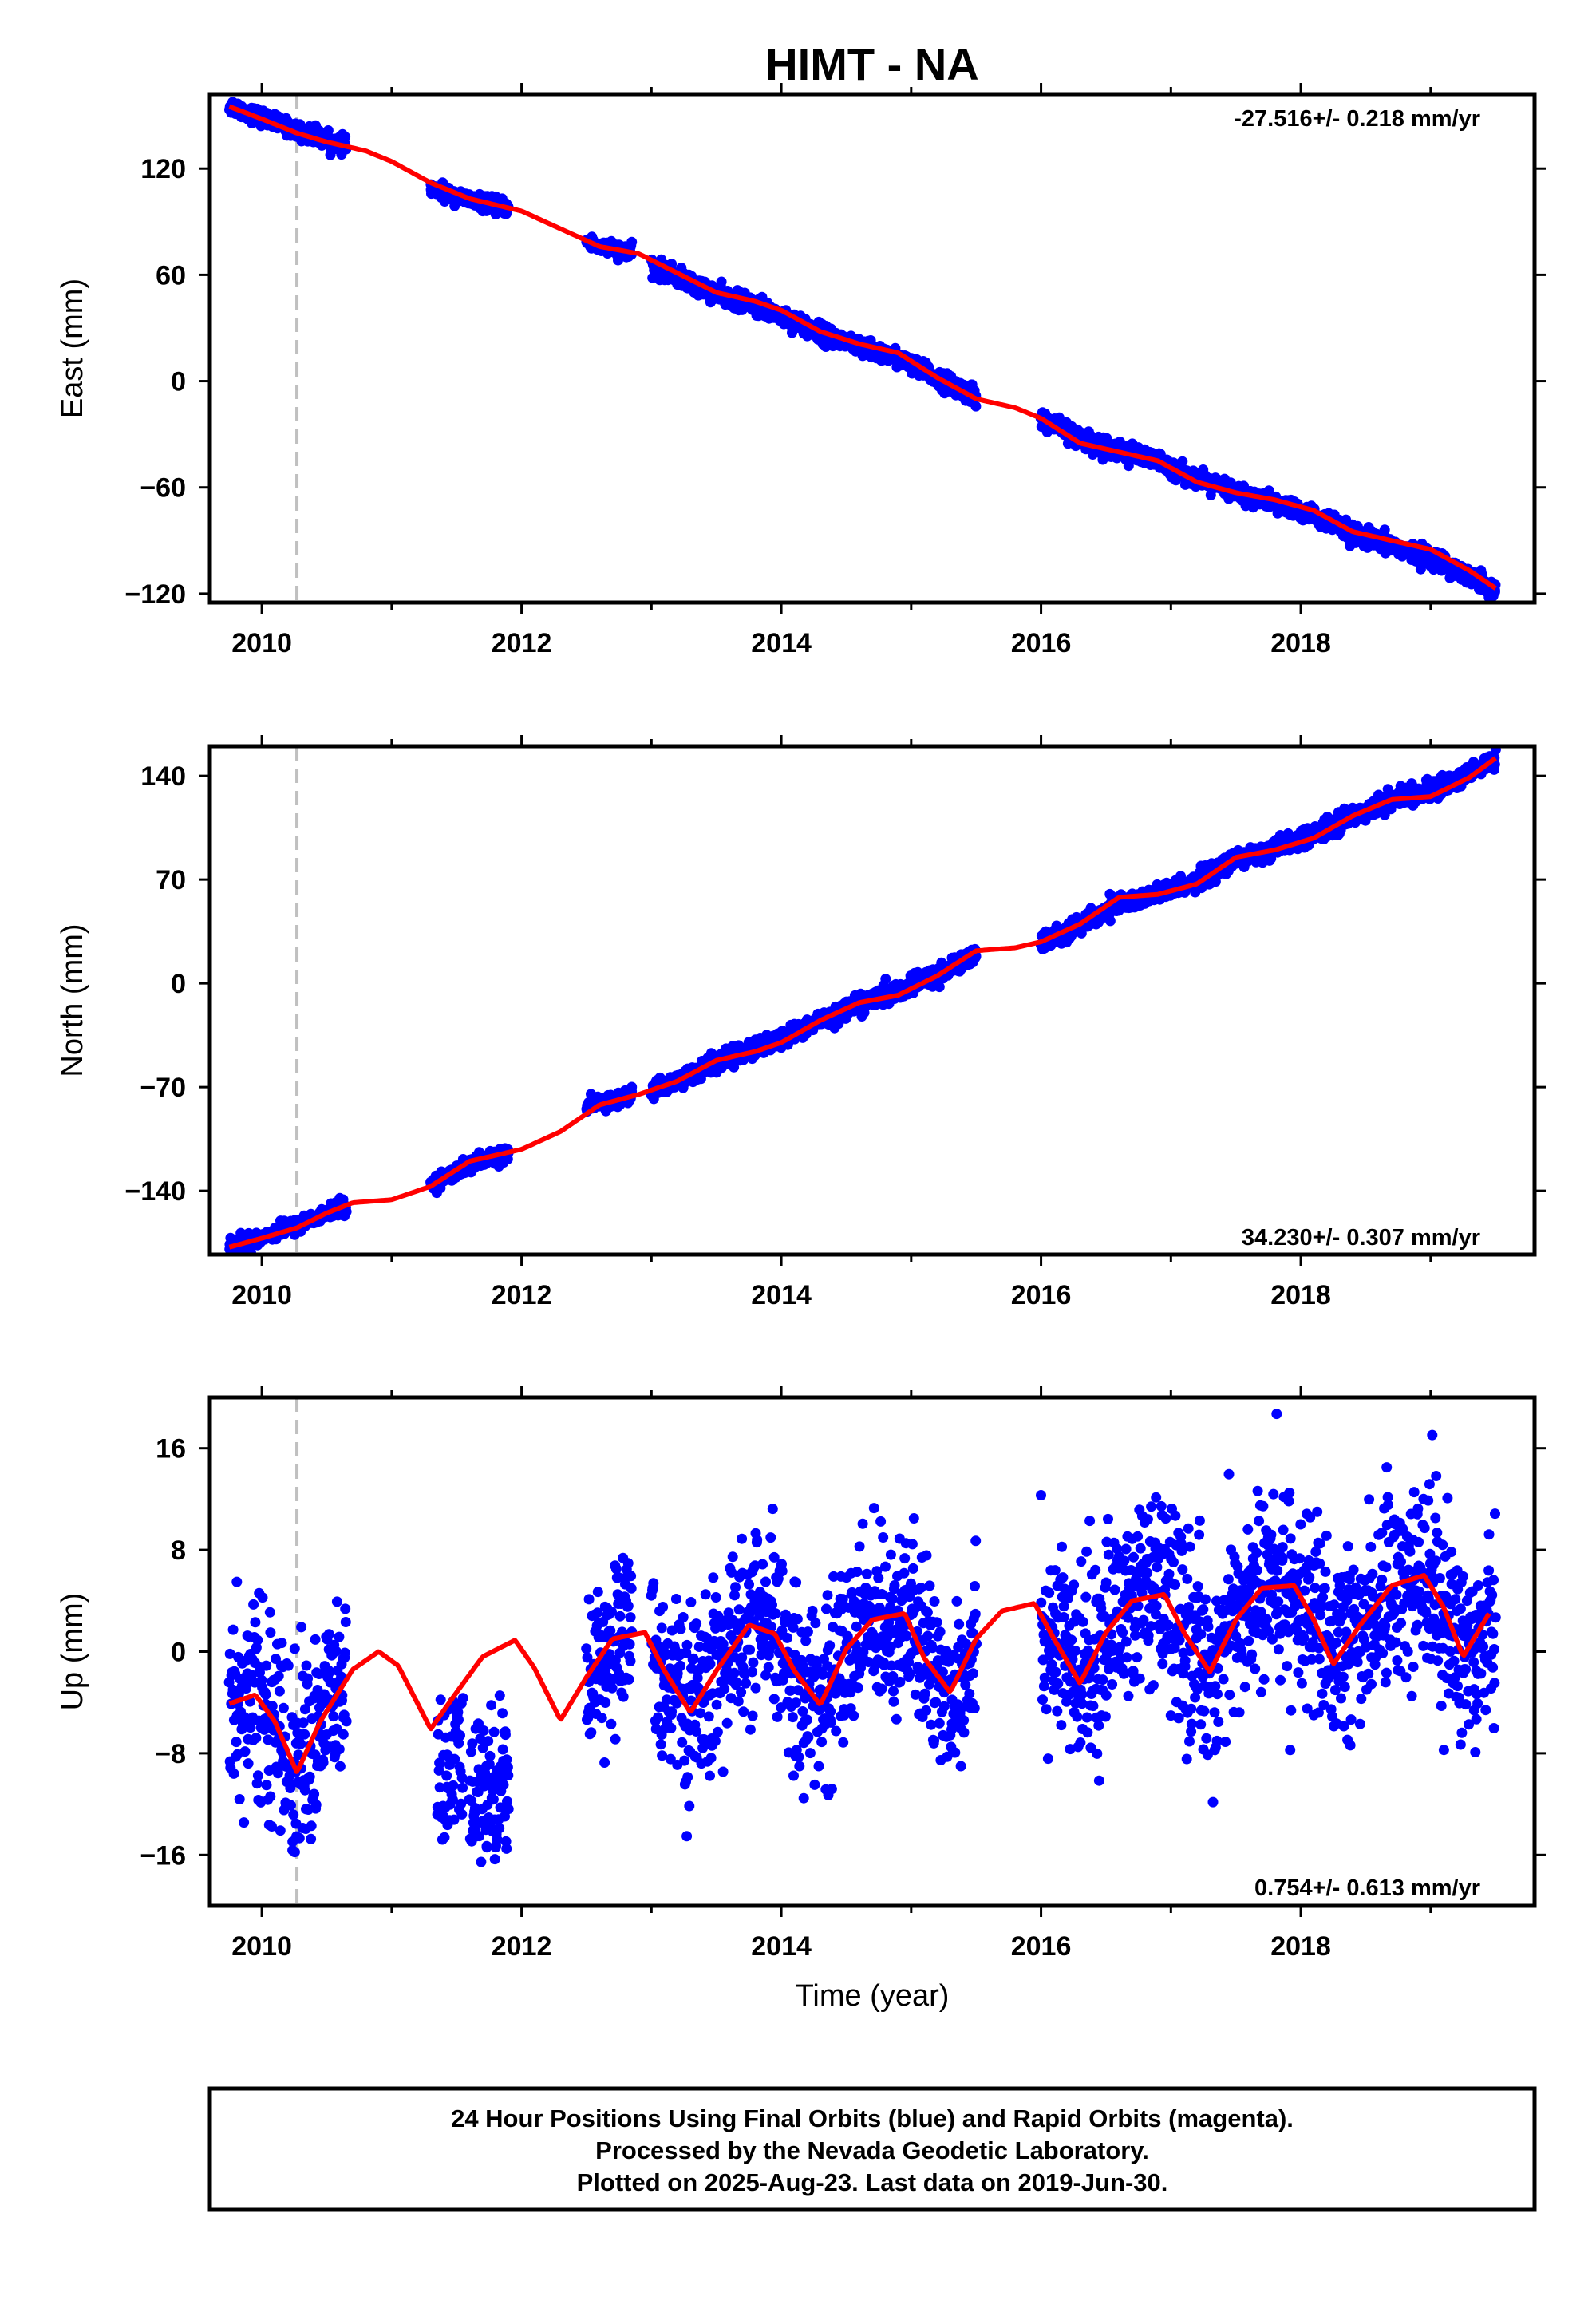  I want to click on velocity-label: -27.516+/- 0.218 mm/yr, so click(1357, 119).